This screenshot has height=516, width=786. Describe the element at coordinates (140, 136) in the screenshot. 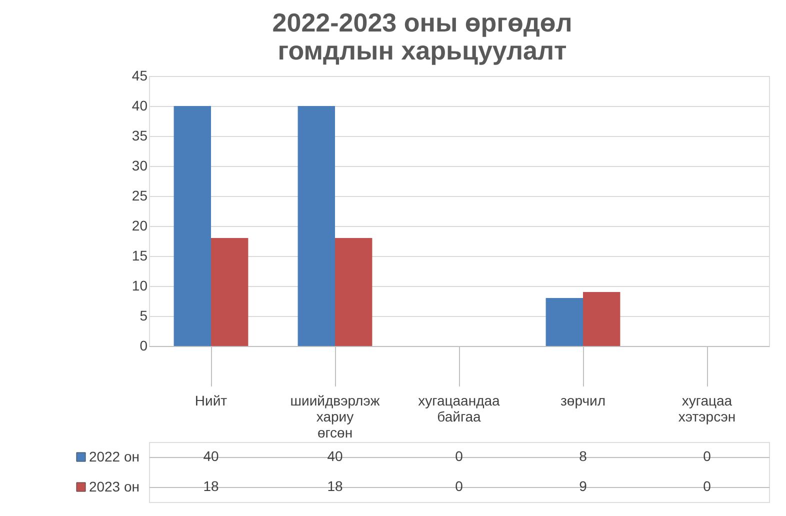

I see `y-tick-label: 35` at that location.